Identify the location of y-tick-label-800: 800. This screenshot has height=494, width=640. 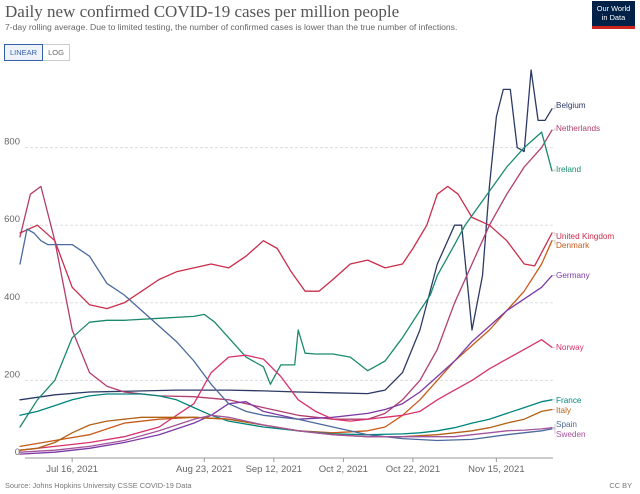
(12, 142).